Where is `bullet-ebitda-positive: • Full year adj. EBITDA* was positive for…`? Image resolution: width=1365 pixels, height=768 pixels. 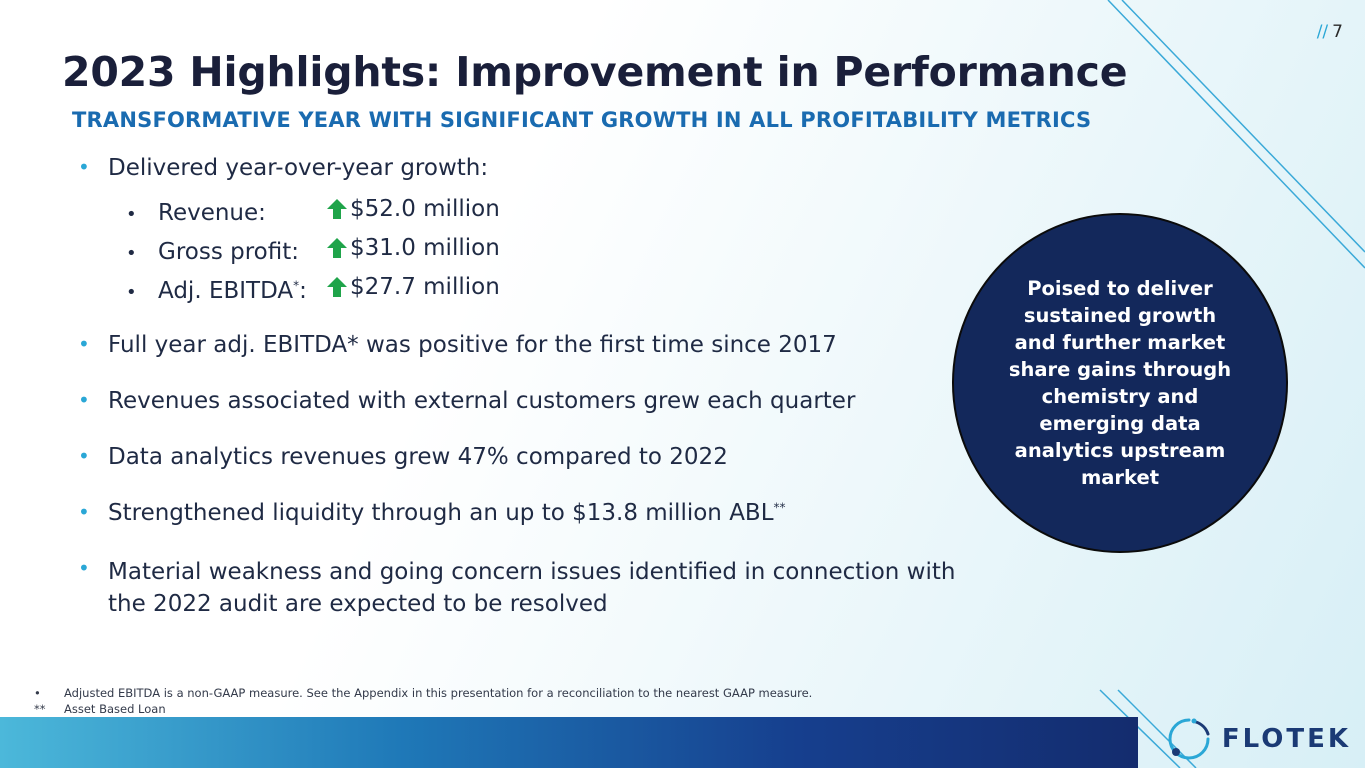
bullet-ebitda-positive: • Full year adj. EBITDA* was positive for… is located at coordinates (457, 345).